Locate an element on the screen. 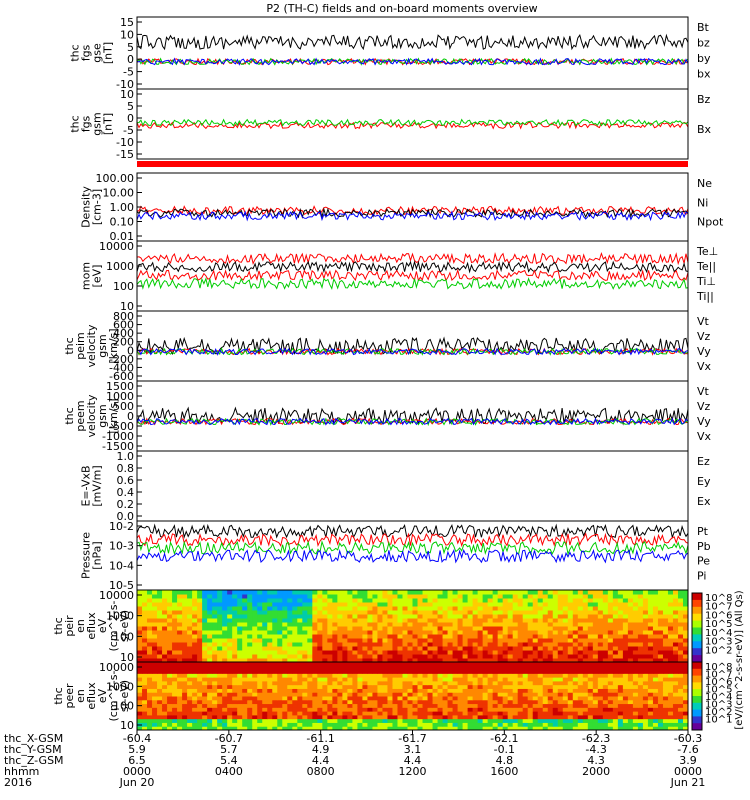 The image size is (750, 800). time-axis-value: -60.3 is located at coordinates (688, 738).